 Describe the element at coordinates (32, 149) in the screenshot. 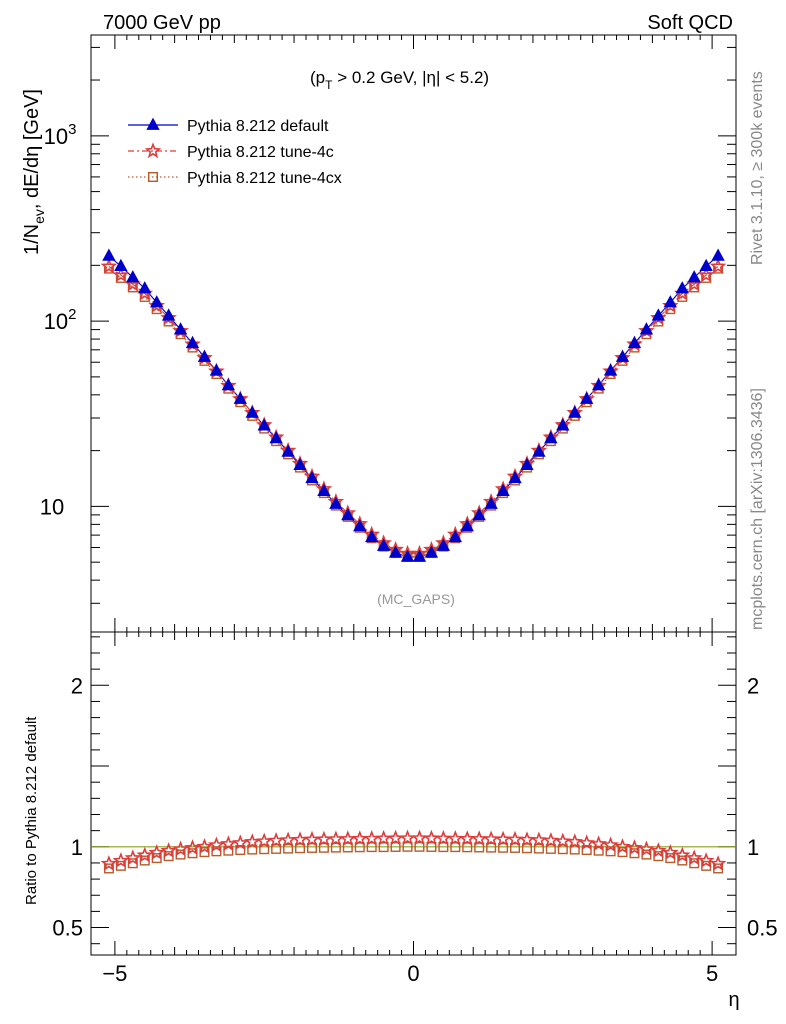

I see `y-title-post: , dE/dη [GeV]` at that location.